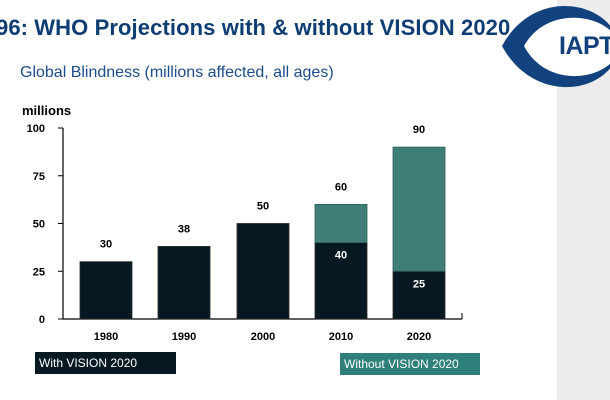 This screenshot has width=610, height=400. What do you see at coordinates (263, 337) in the screenshot?
I see `x-tick-label: 2000` at bounding box center [263, 337].